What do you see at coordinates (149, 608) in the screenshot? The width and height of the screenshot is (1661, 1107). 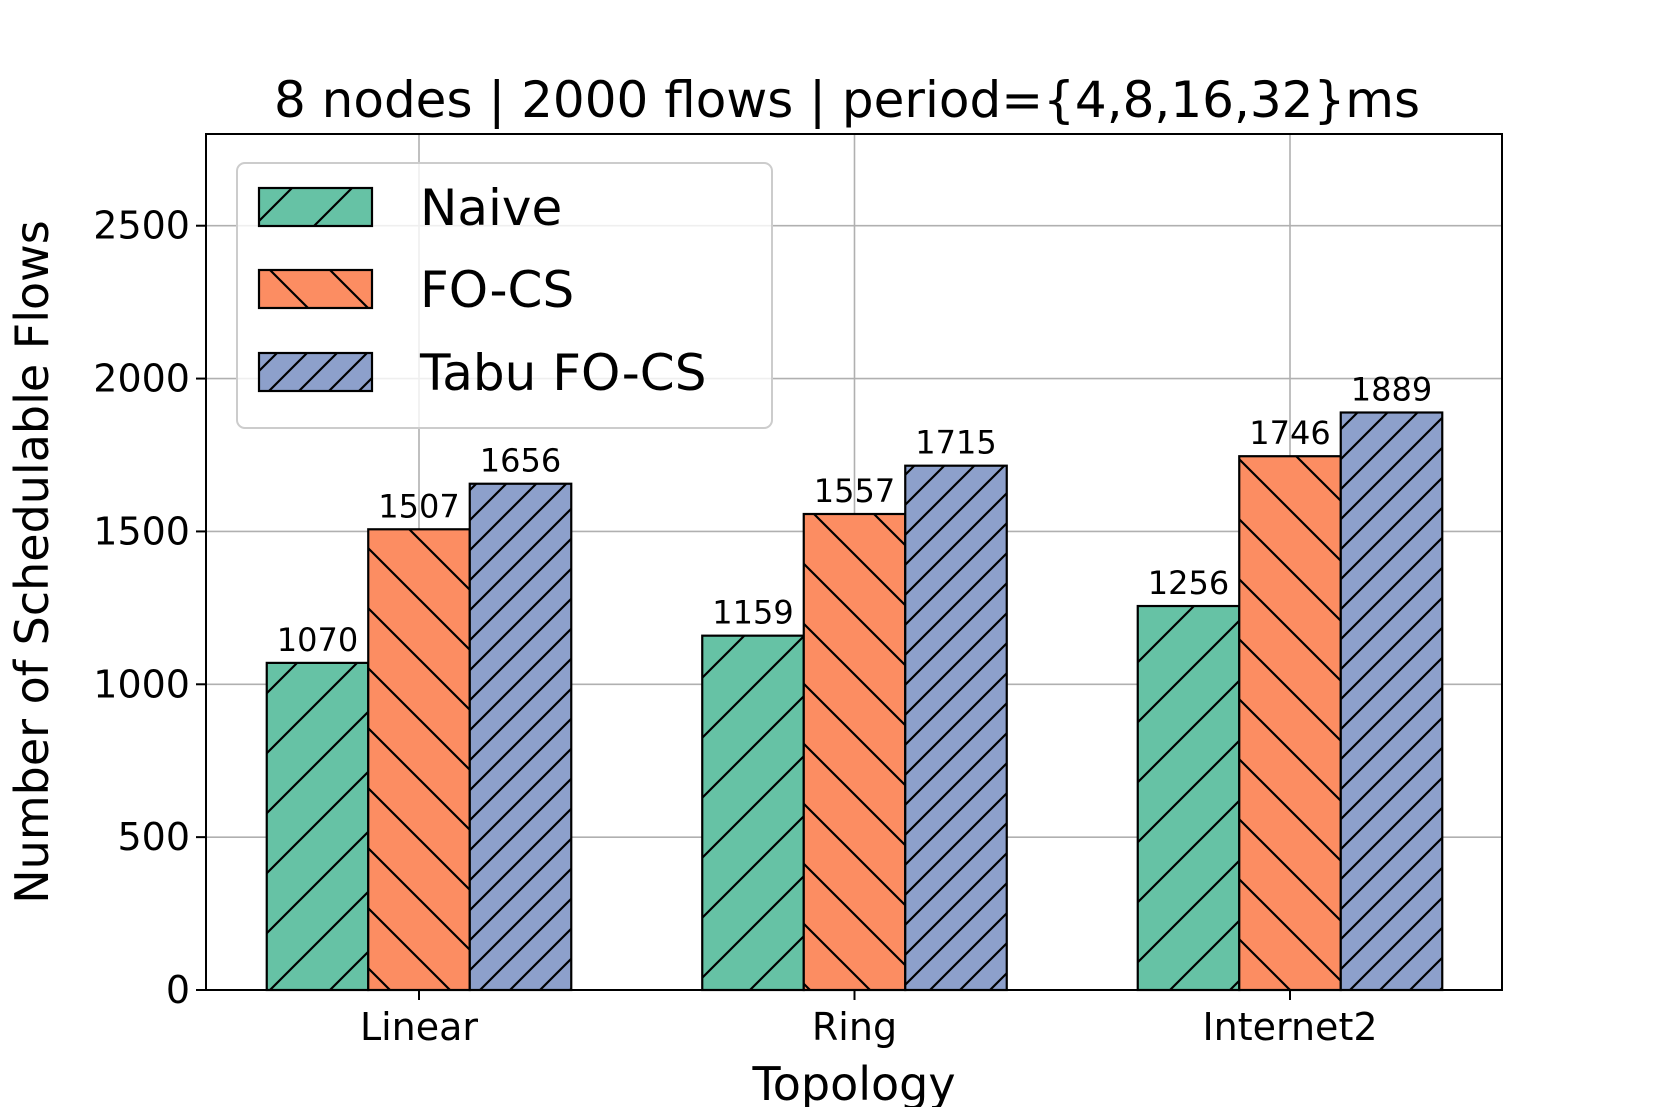 I see `y-axis-ticks: 0 500 1000 1500 2000 2500` at bounding box center [149, 608].